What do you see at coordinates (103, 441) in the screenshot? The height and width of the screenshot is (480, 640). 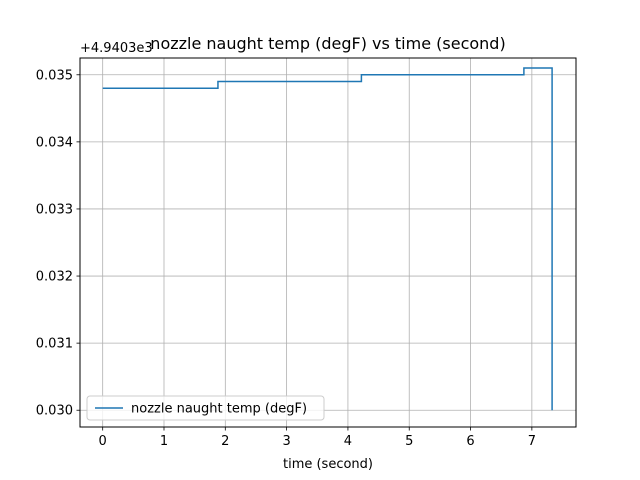 I see `x-tick-label: 0` at bounding box center [103, 441].